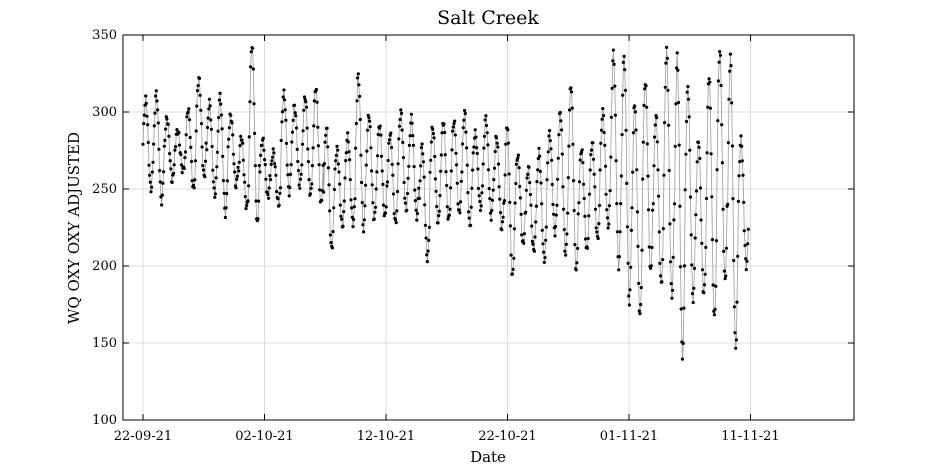 This screenshot has width=945, height=472. What do you see at coordinates (750, 436) in the screenshot?
I see `x-tick-label: 11-11-21` at bounding box center [750, 436].